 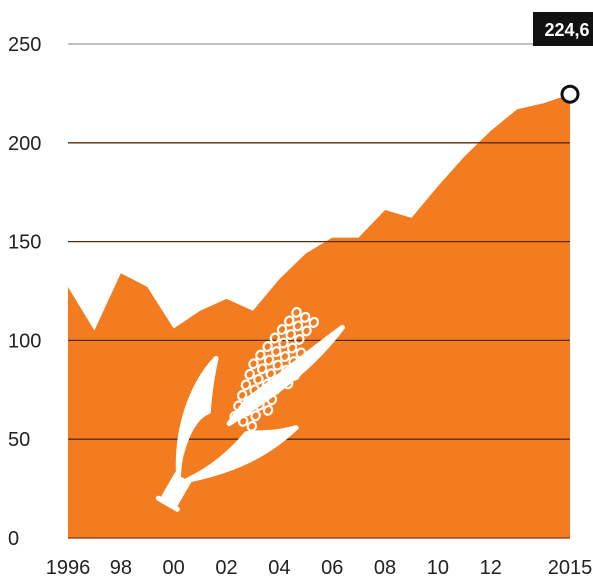 I want to click on x-tick-label: 08, so click(x=385, y=568).